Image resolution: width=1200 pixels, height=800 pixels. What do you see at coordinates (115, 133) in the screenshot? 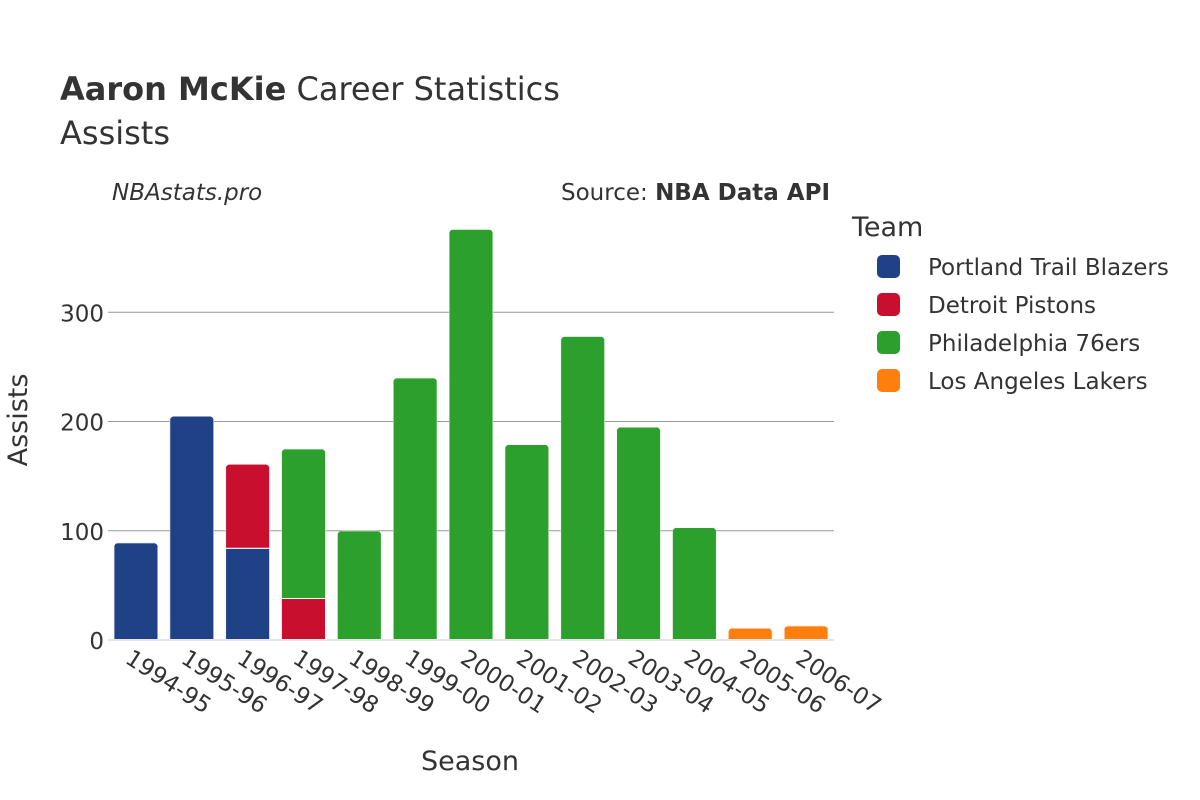
I see `chart-subtitle: Assists` at bounding box center [115, 133].